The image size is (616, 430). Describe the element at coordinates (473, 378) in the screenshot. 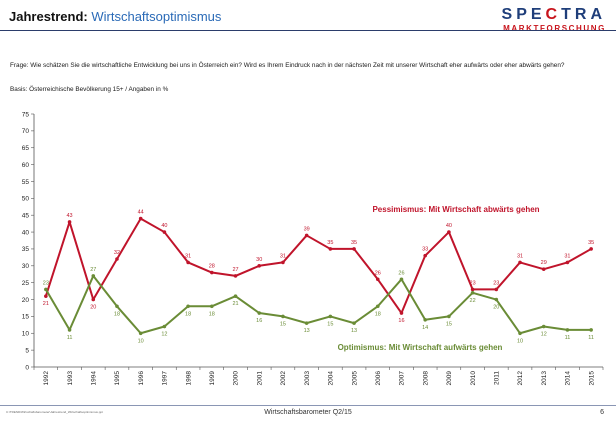

I see `x-tick-label: 2010` at that location.